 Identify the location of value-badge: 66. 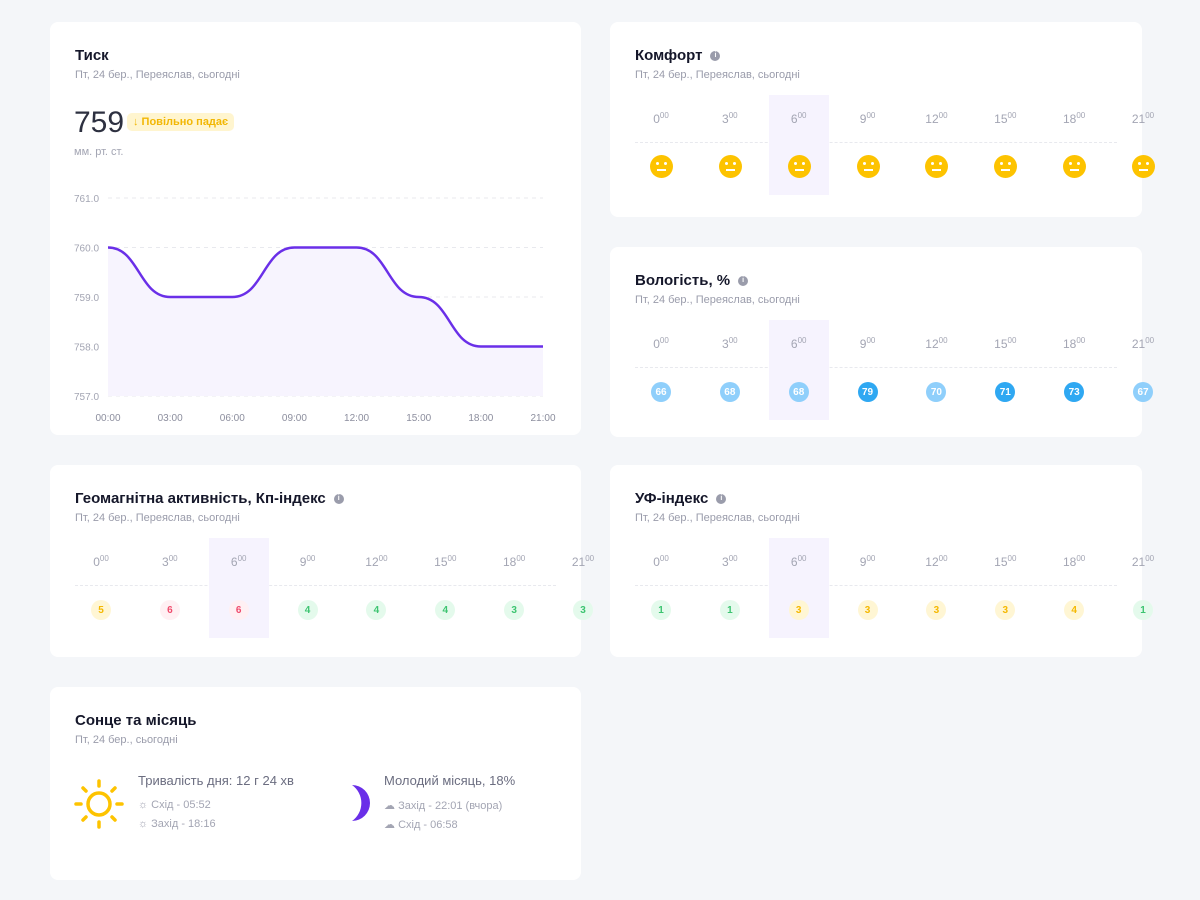
(661, 392).